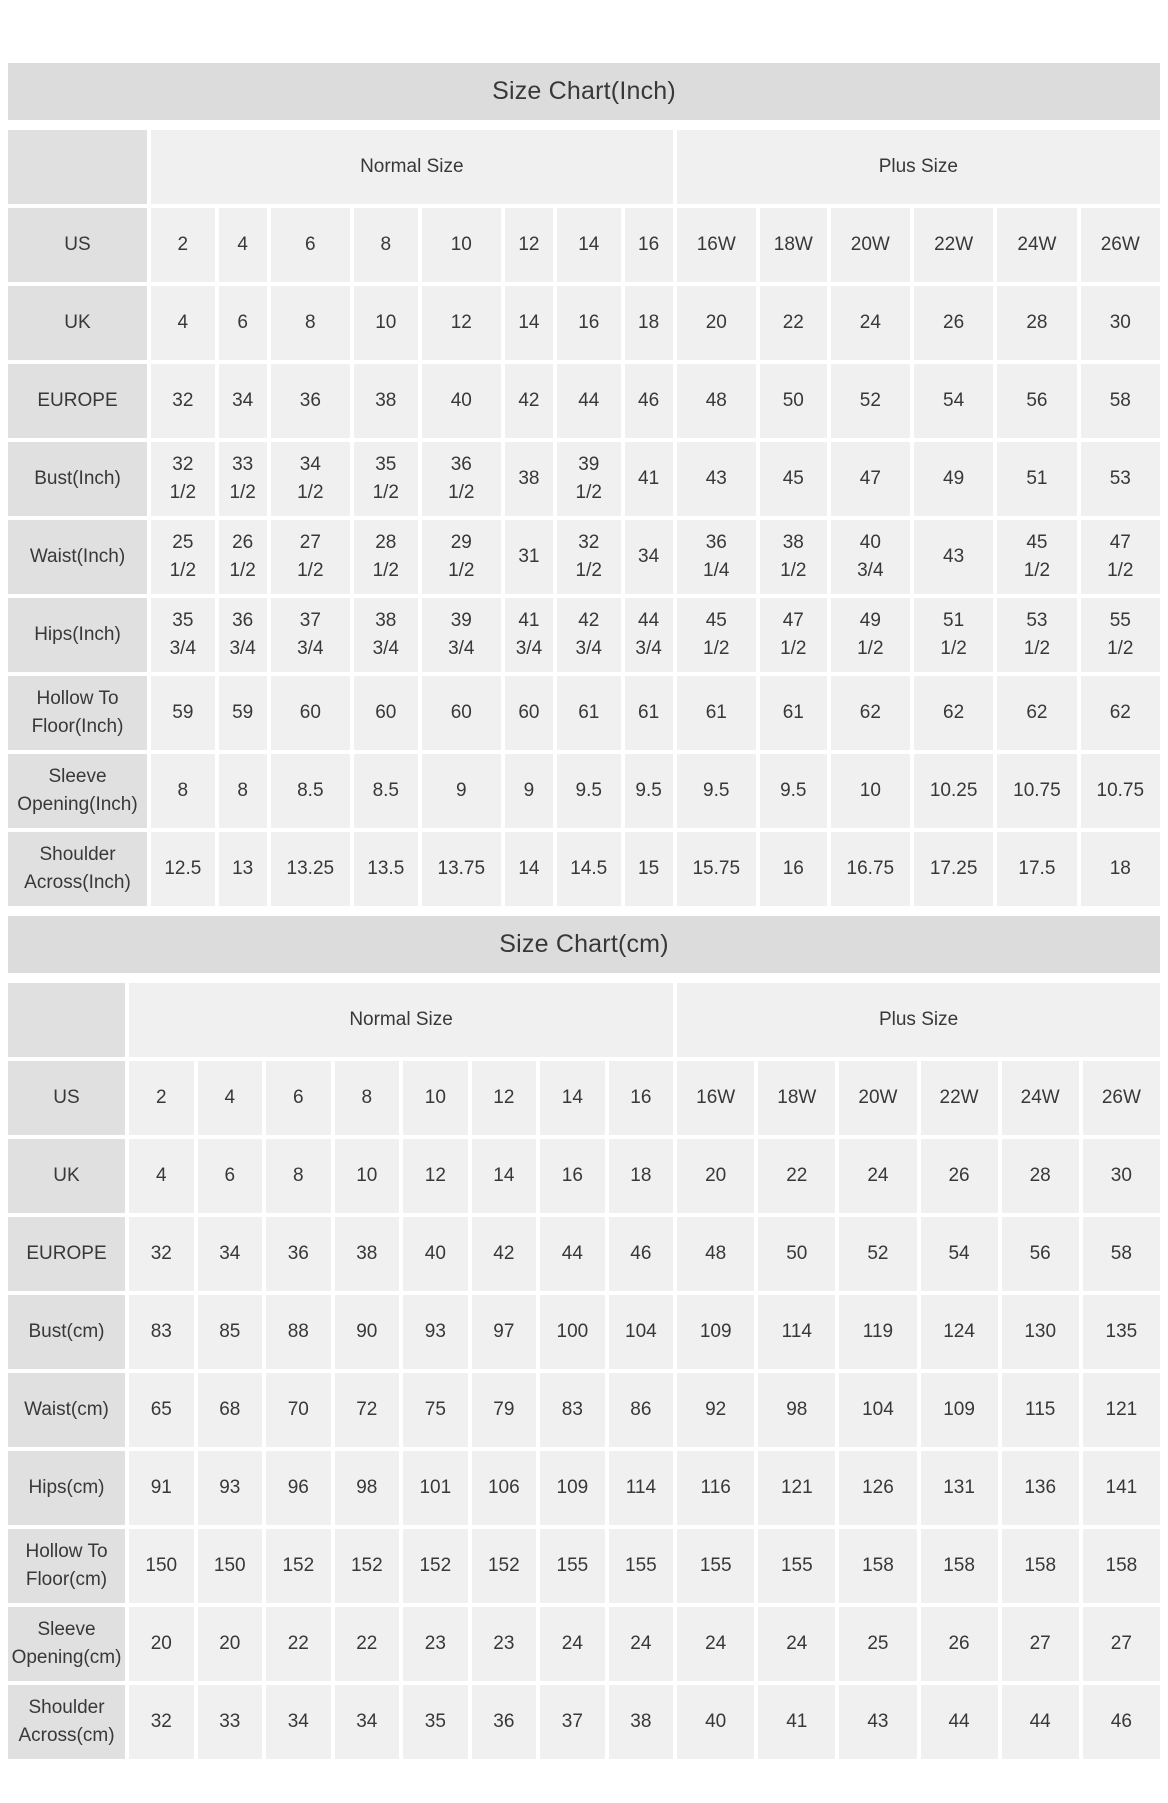 The width and height of the screenshot is (1168, 1803). Describe the element at coordinates (435, 1488) in the screenshot. I see `size-cell: 101` at that location.